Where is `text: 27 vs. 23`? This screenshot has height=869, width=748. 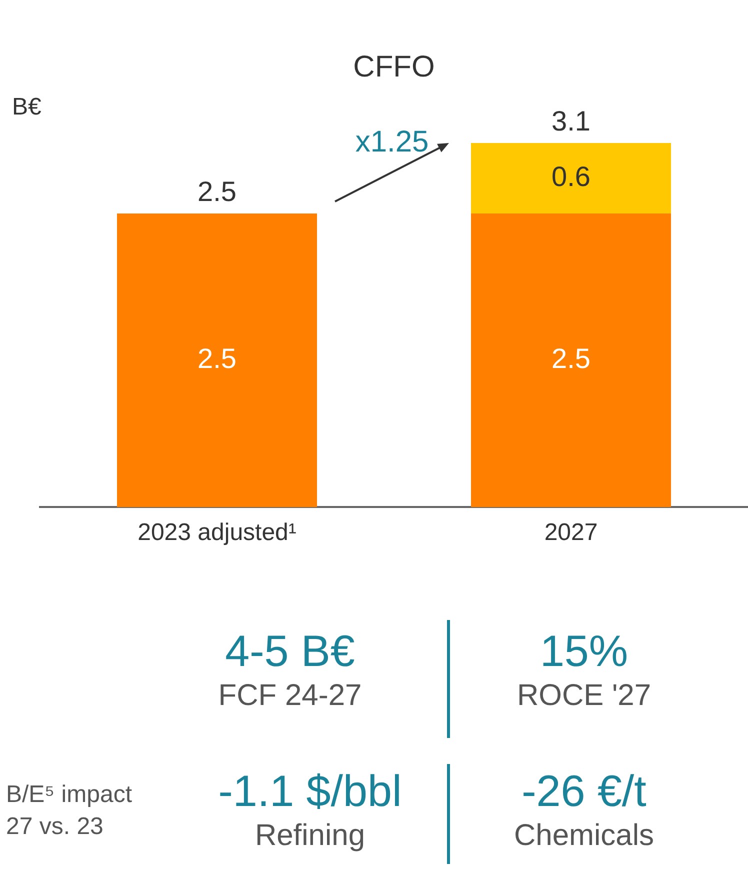
text: 27 vs. 23 is located at coordinates (55, 827).